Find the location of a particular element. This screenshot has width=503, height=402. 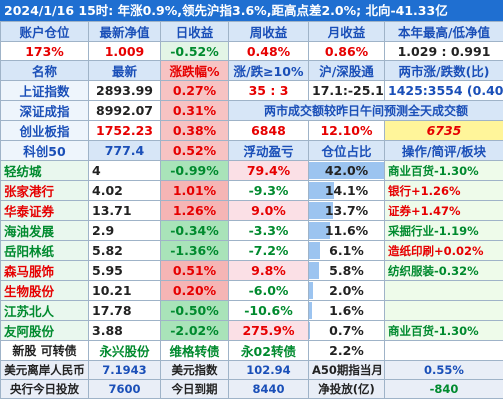

cell: 1752.23 is located at coordinates (124, 130).